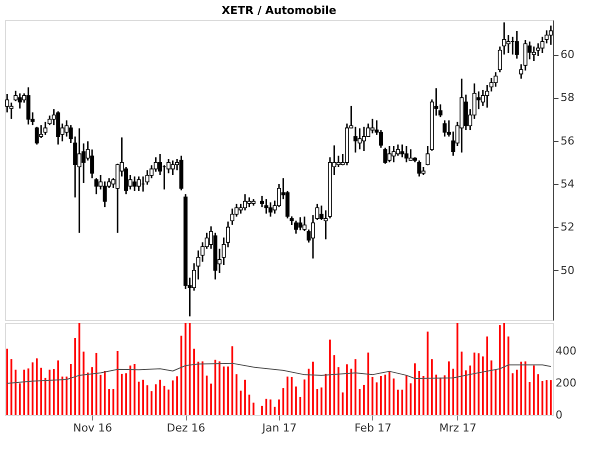 This screenshot has height=450, width=600. I want to click on line-series, so click(279, 373).